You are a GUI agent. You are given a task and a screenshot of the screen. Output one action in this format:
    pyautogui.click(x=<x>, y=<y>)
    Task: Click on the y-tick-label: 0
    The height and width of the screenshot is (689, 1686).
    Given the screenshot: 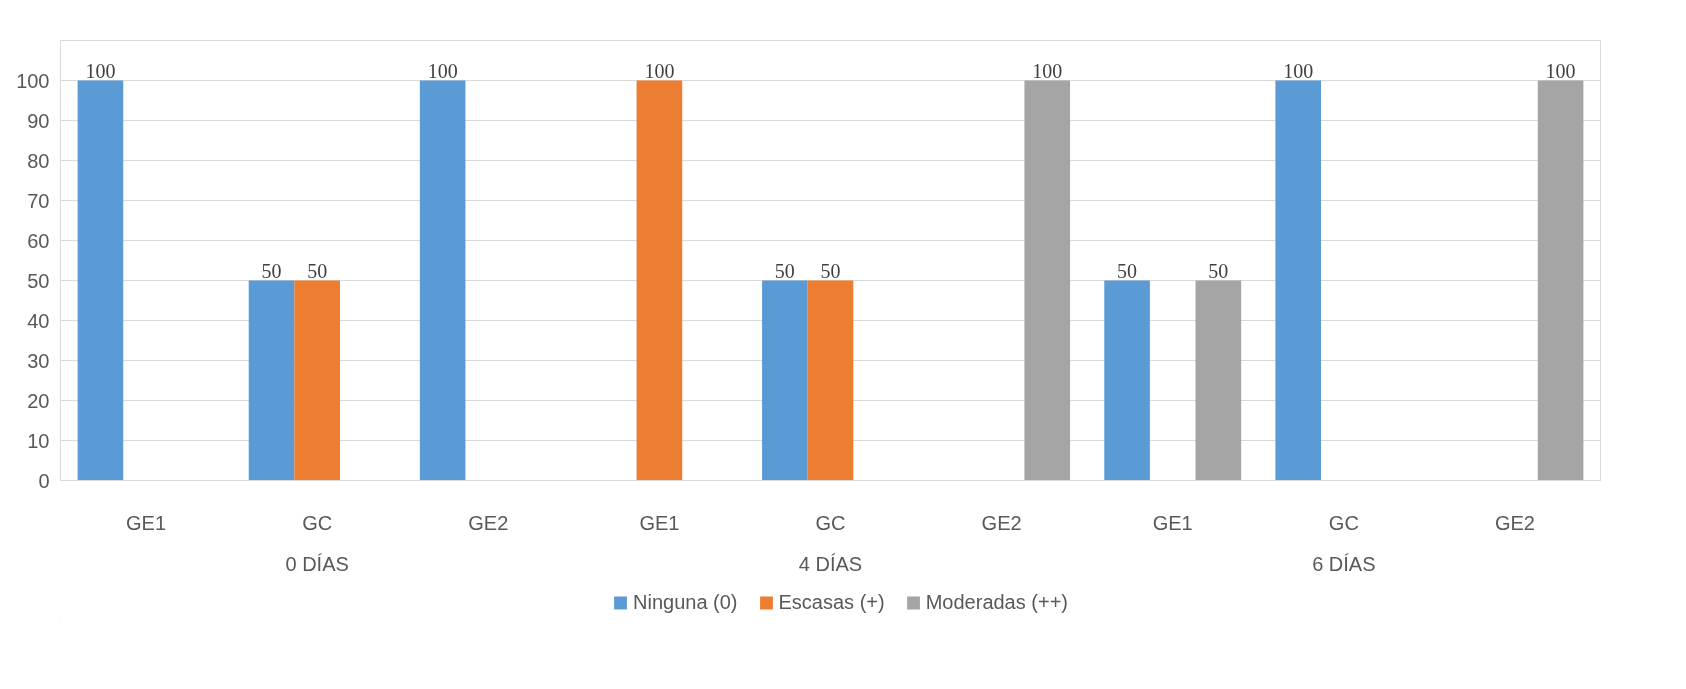 What is the action you would take?
    pyautogui.click(x=44, y=480)
    